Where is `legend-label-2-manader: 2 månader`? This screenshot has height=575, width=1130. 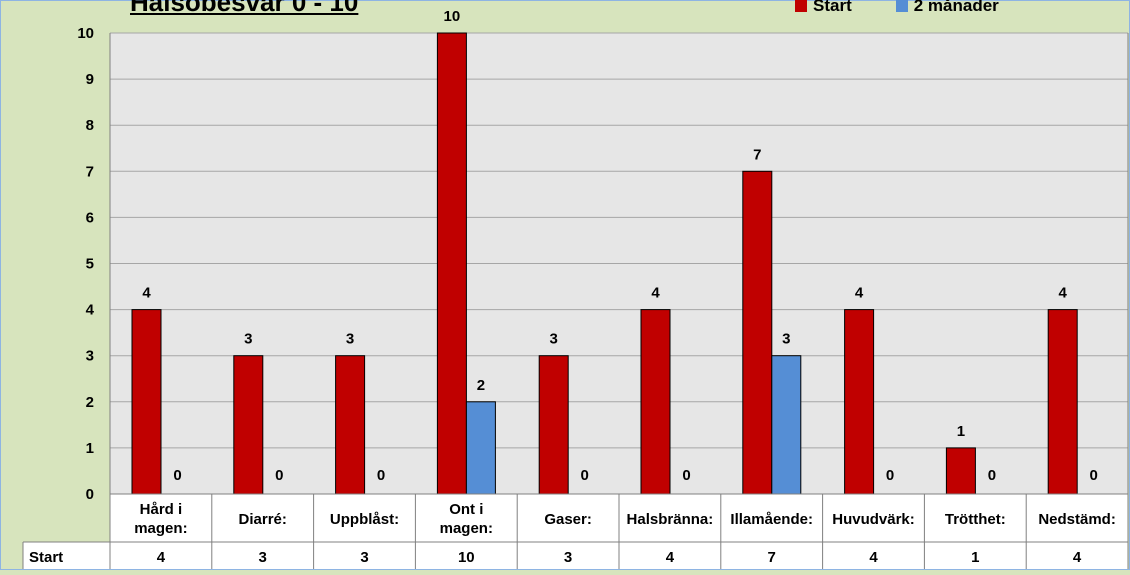
legend-label-2-manader: 2 månader is located at coordinates (956, 7).